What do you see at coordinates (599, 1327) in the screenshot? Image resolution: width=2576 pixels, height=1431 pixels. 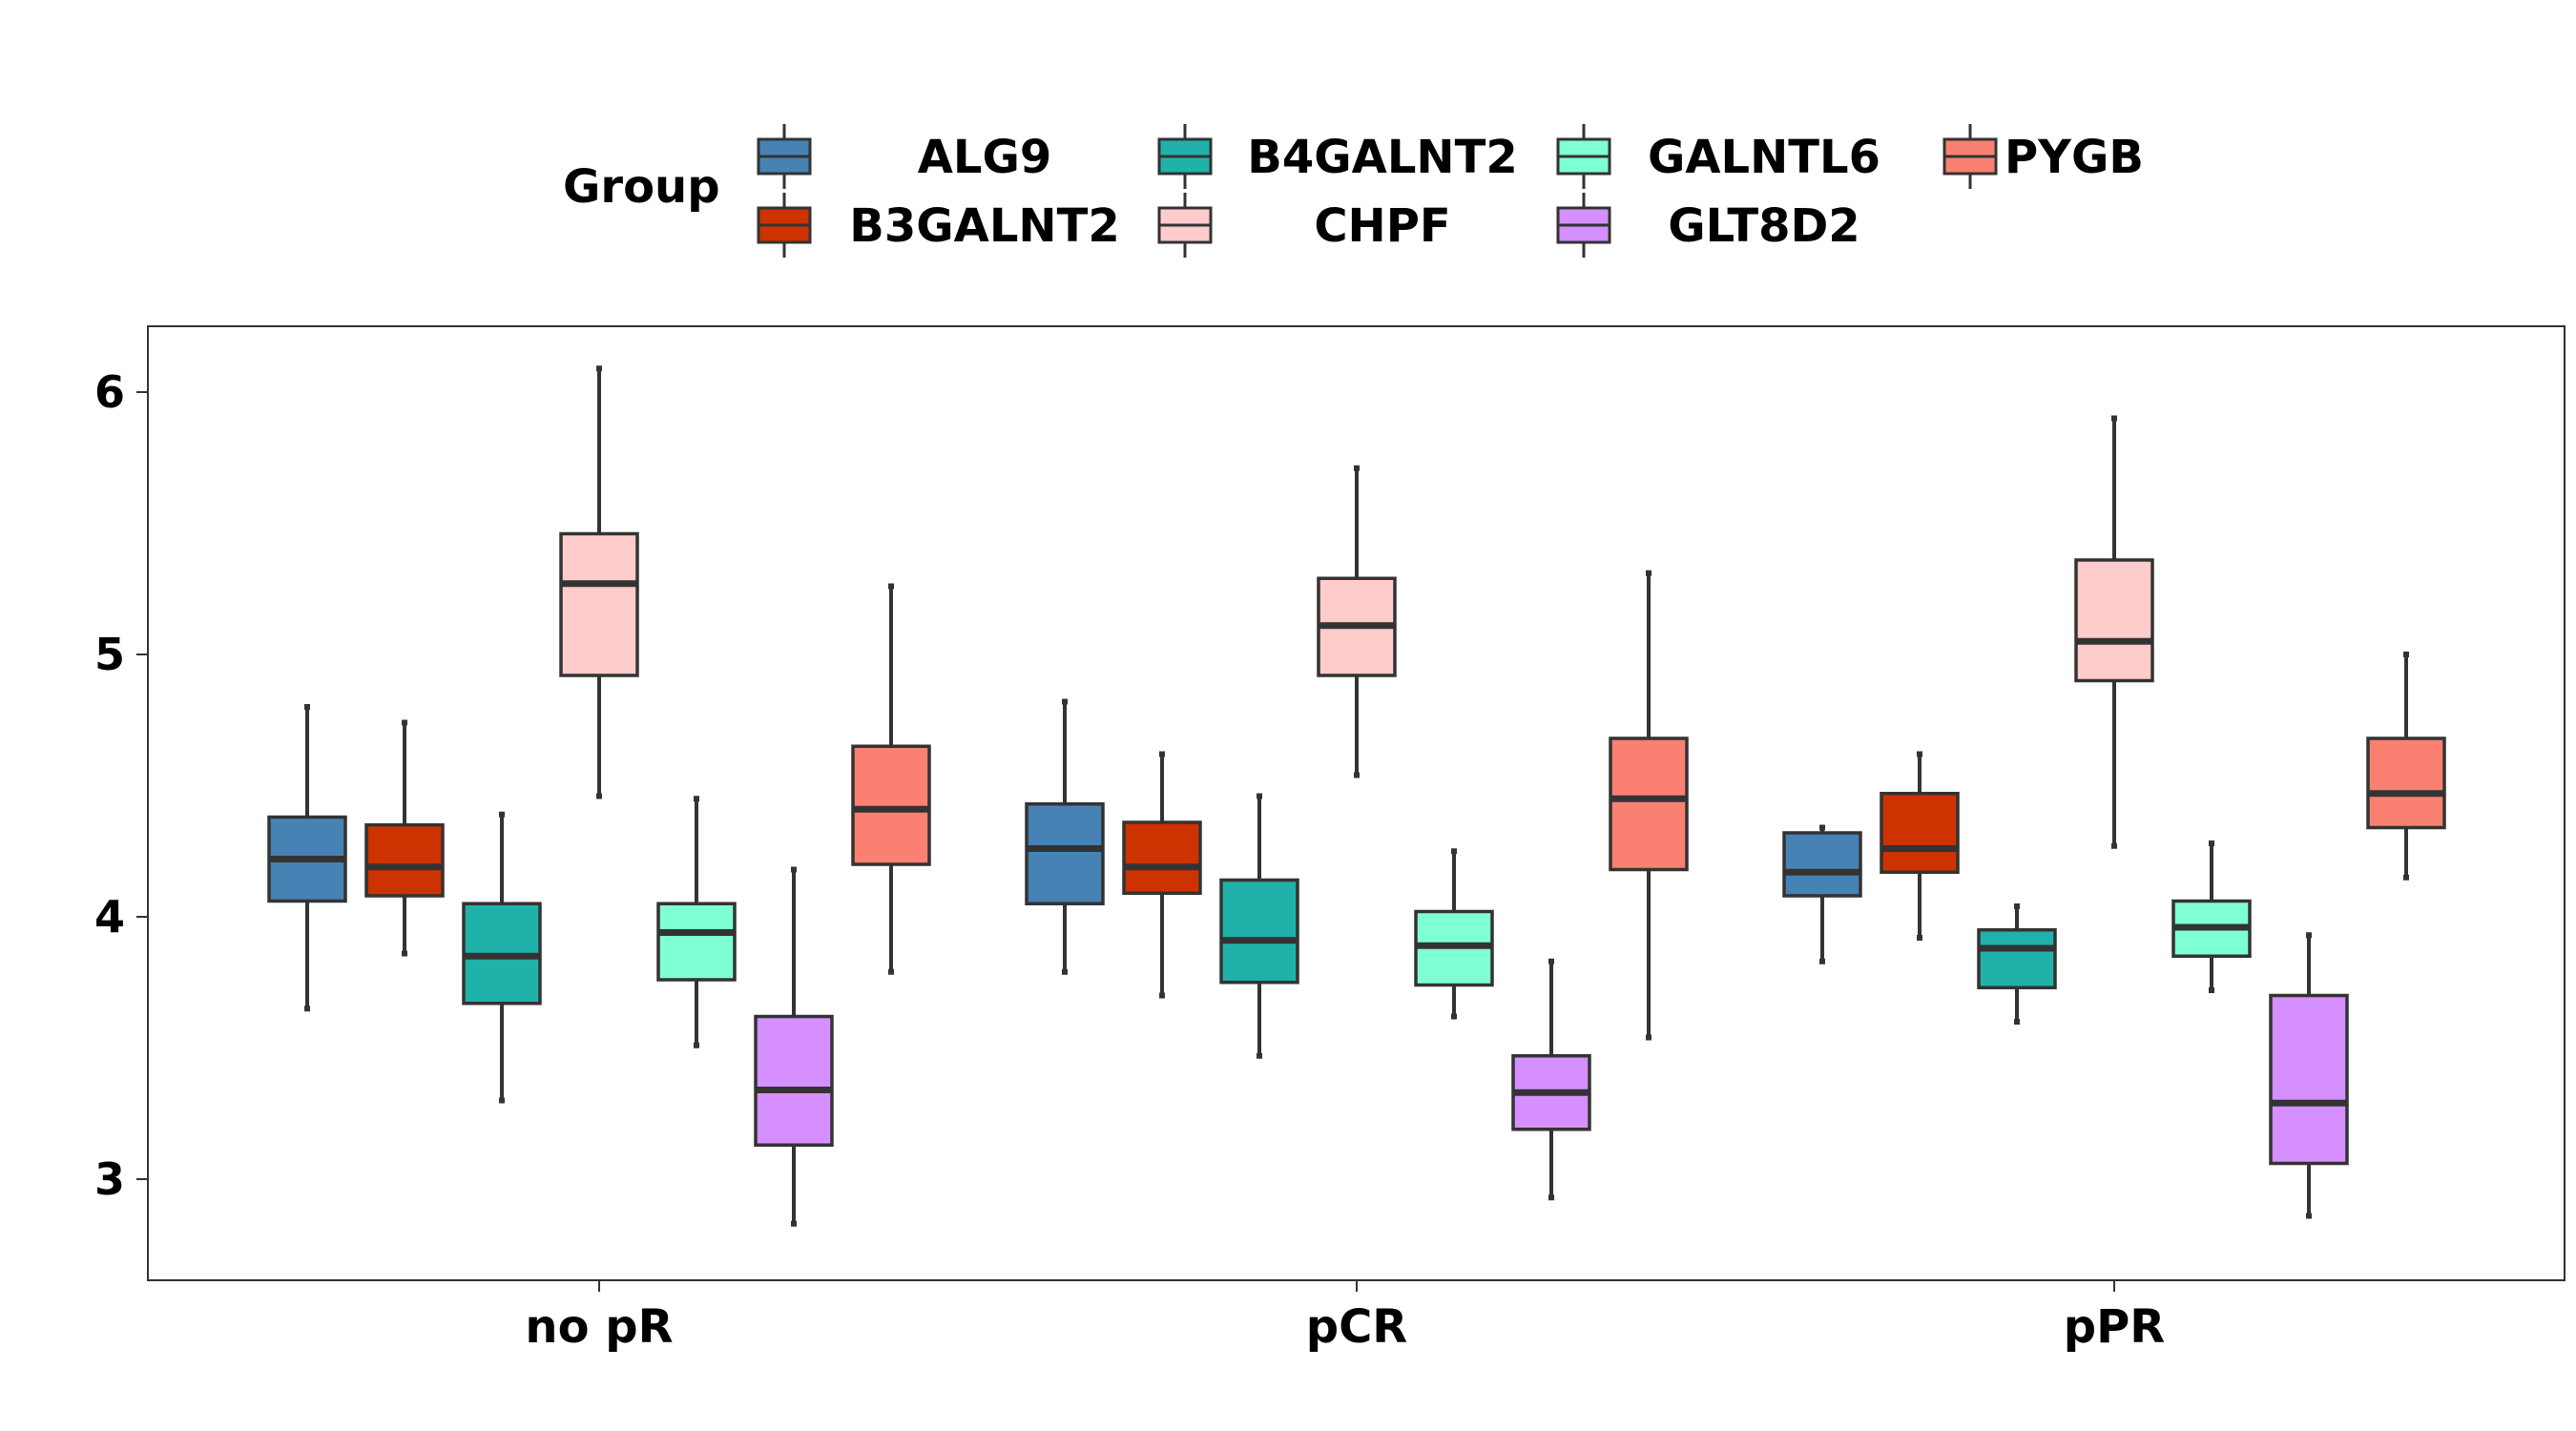 I see `x-tick-label-no-pr: no pR` at bounding box center [599, 1327].